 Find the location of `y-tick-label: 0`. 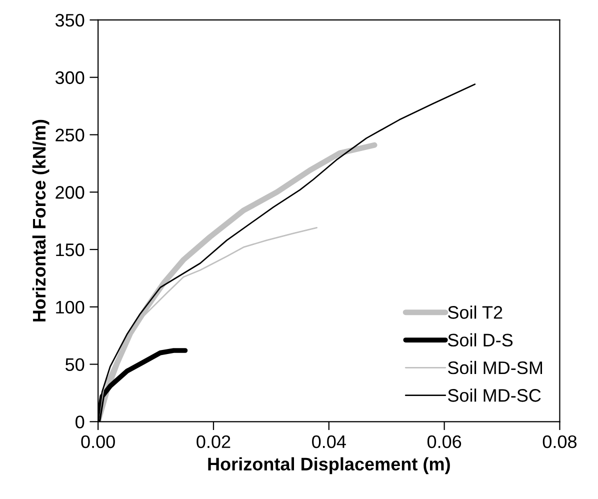

y-tick-label: 0 is located at coordinates (80, 422).